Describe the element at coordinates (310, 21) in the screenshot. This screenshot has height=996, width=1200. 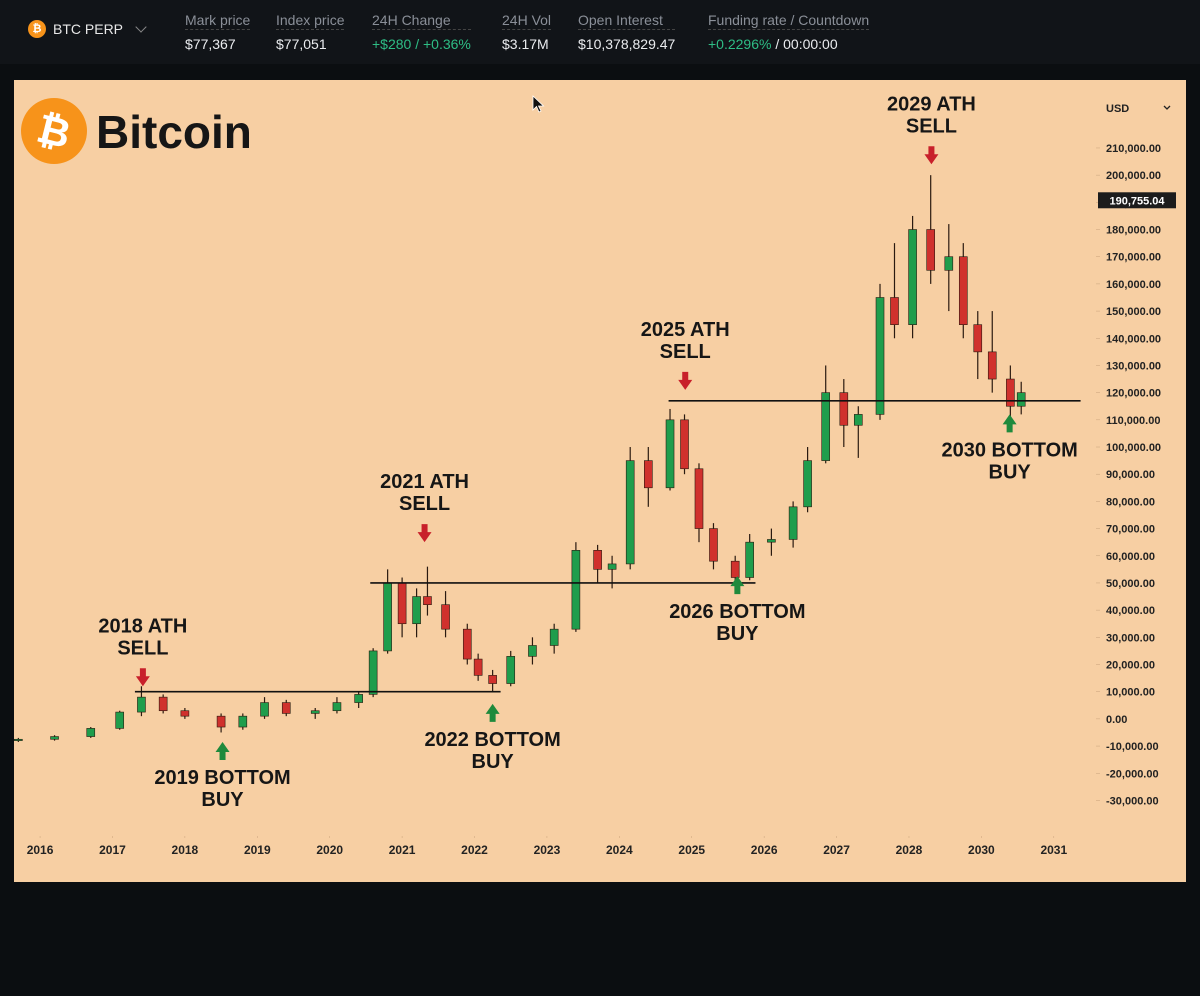
I see `stat-label: Index price` at that location.